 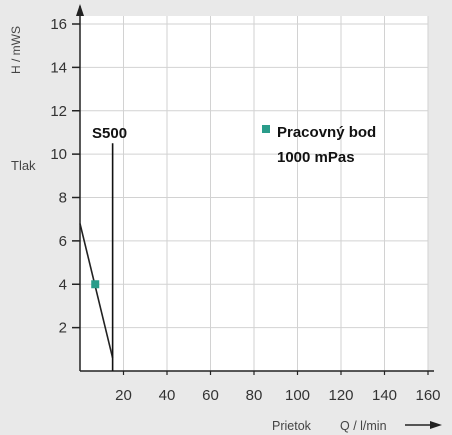 I want to click on x-tick-label: 20, so click(x=123, y=395).